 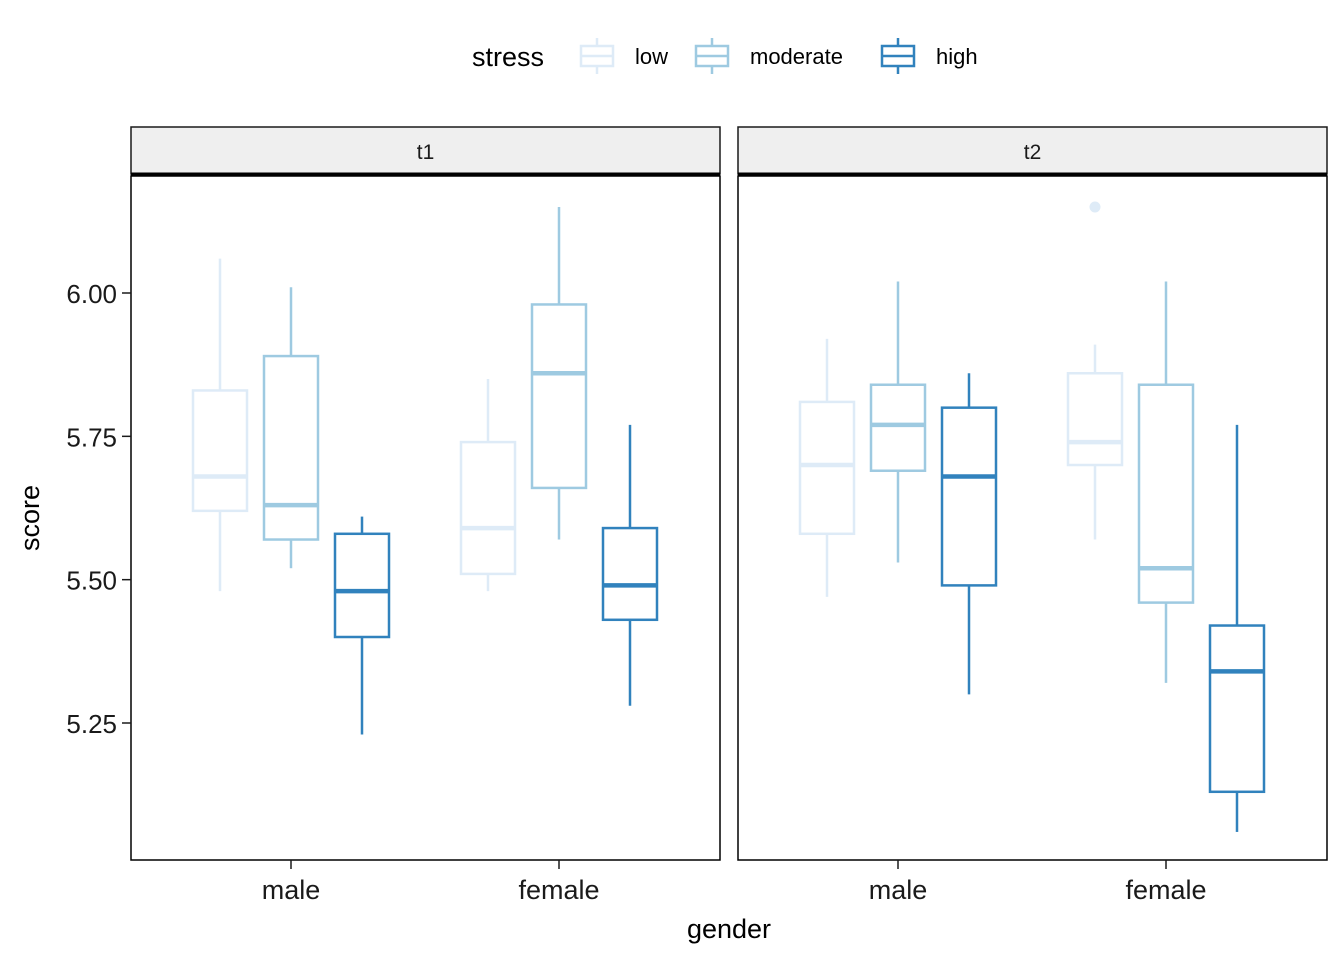 What do you see at coordinates (91, 581) in the screenshot?
I see `y-tick-label: 5.50` at bounding box center [91, 581].